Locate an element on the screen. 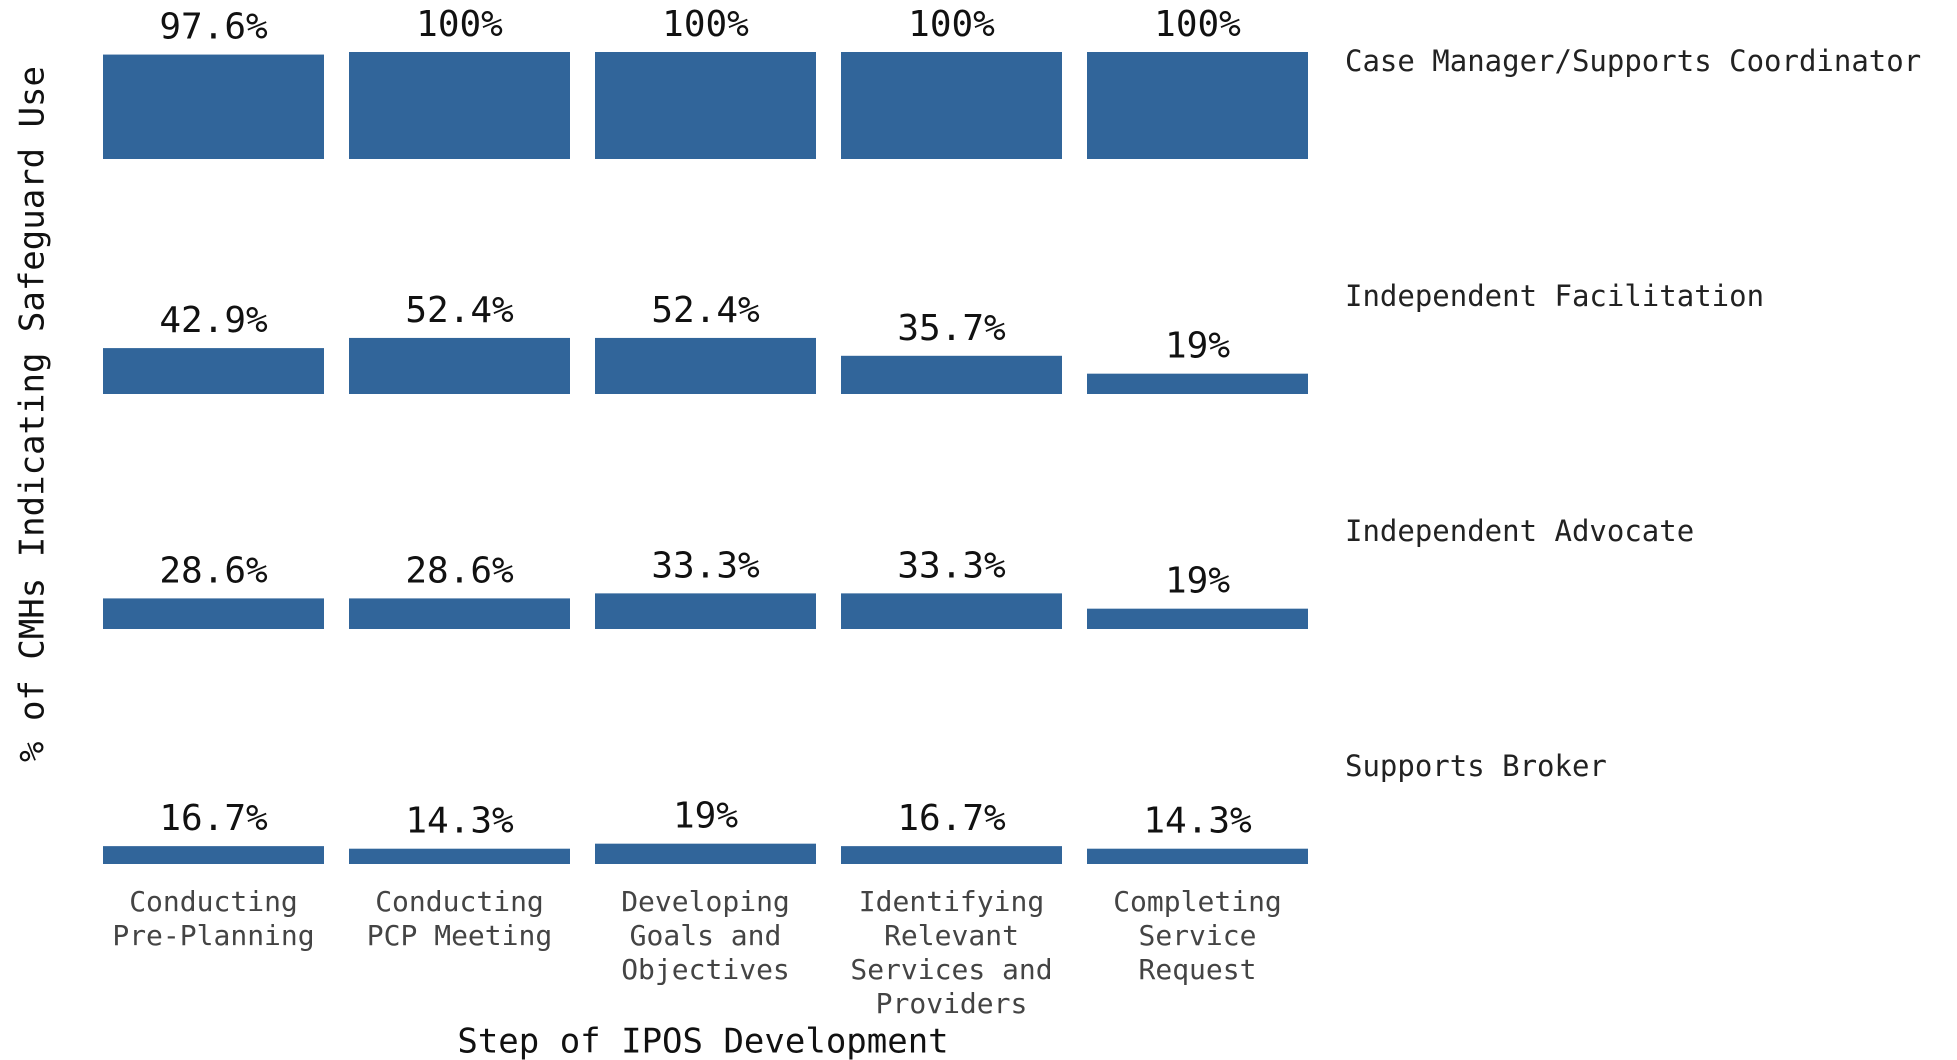  data-label: 42.9% is located at coordinates (213, 320).